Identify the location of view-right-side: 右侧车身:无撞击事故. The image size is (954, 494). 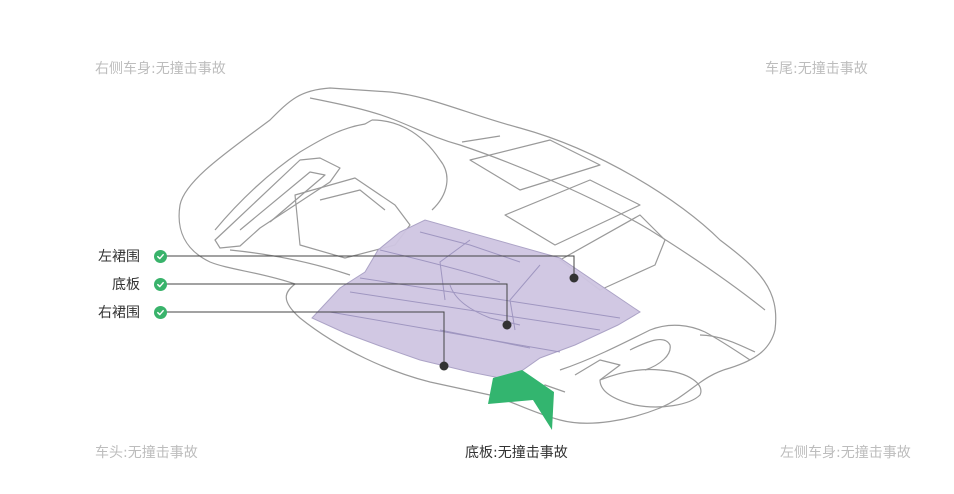
(160, 69).